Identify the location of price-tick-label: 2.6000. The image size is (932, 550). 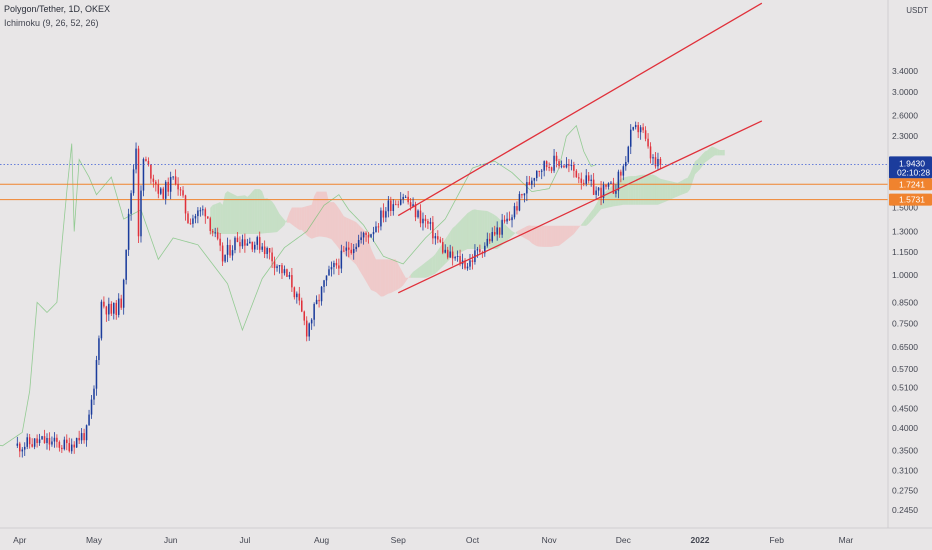
(905, 116).